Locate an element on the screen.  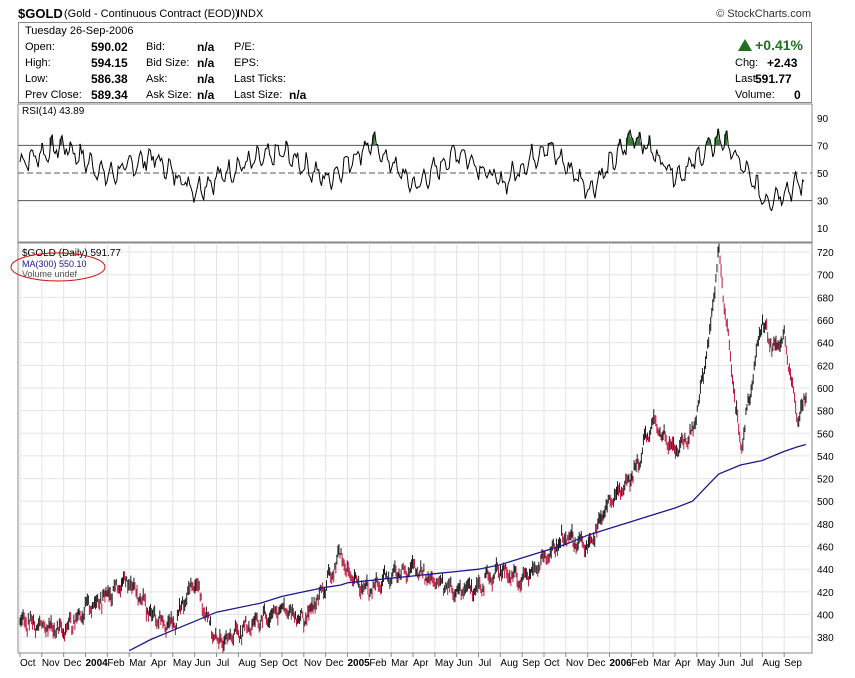
rsi-tick-90: 90 is located at coordinates (823, 119).